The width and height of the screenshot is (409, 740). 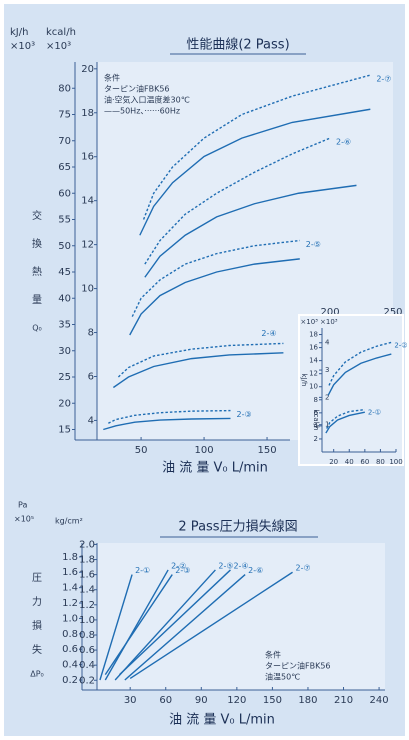 I want to click on y-axis-label: 圧, so click(x=37, y=578).